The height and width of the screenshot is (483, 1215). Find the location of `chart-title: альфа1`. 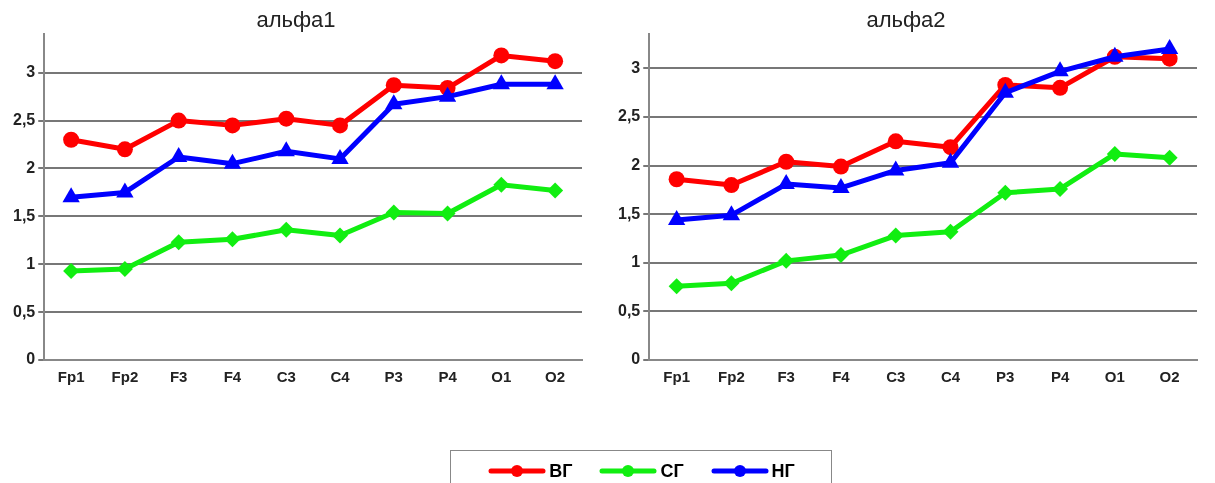

chart-title: альфа1 is located at coordinates (296, 20).